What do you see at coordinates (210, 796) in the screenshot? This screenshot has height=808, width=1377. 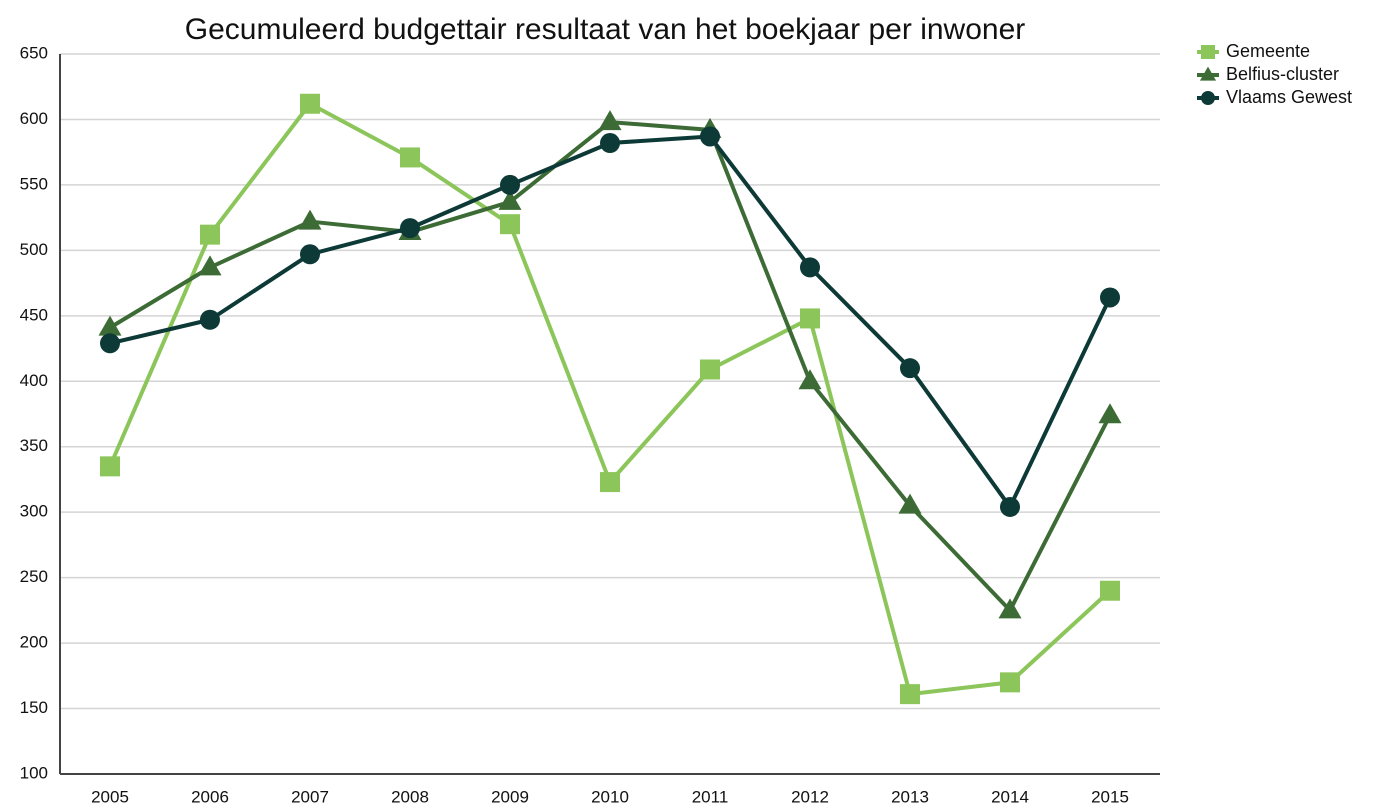 I see `x-tick-label: 2006` at bounding box center [210, 796].